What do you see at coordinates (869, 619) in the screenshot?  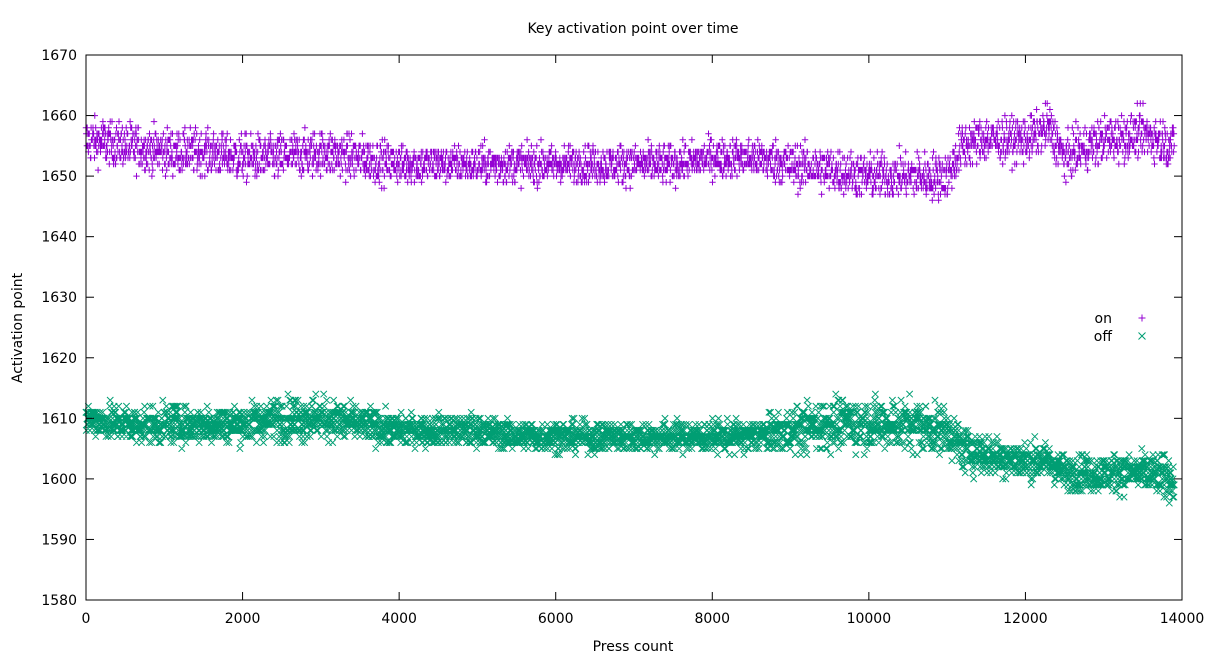 I see `x-tick-label: 10000` at bounding box center [869, 619].